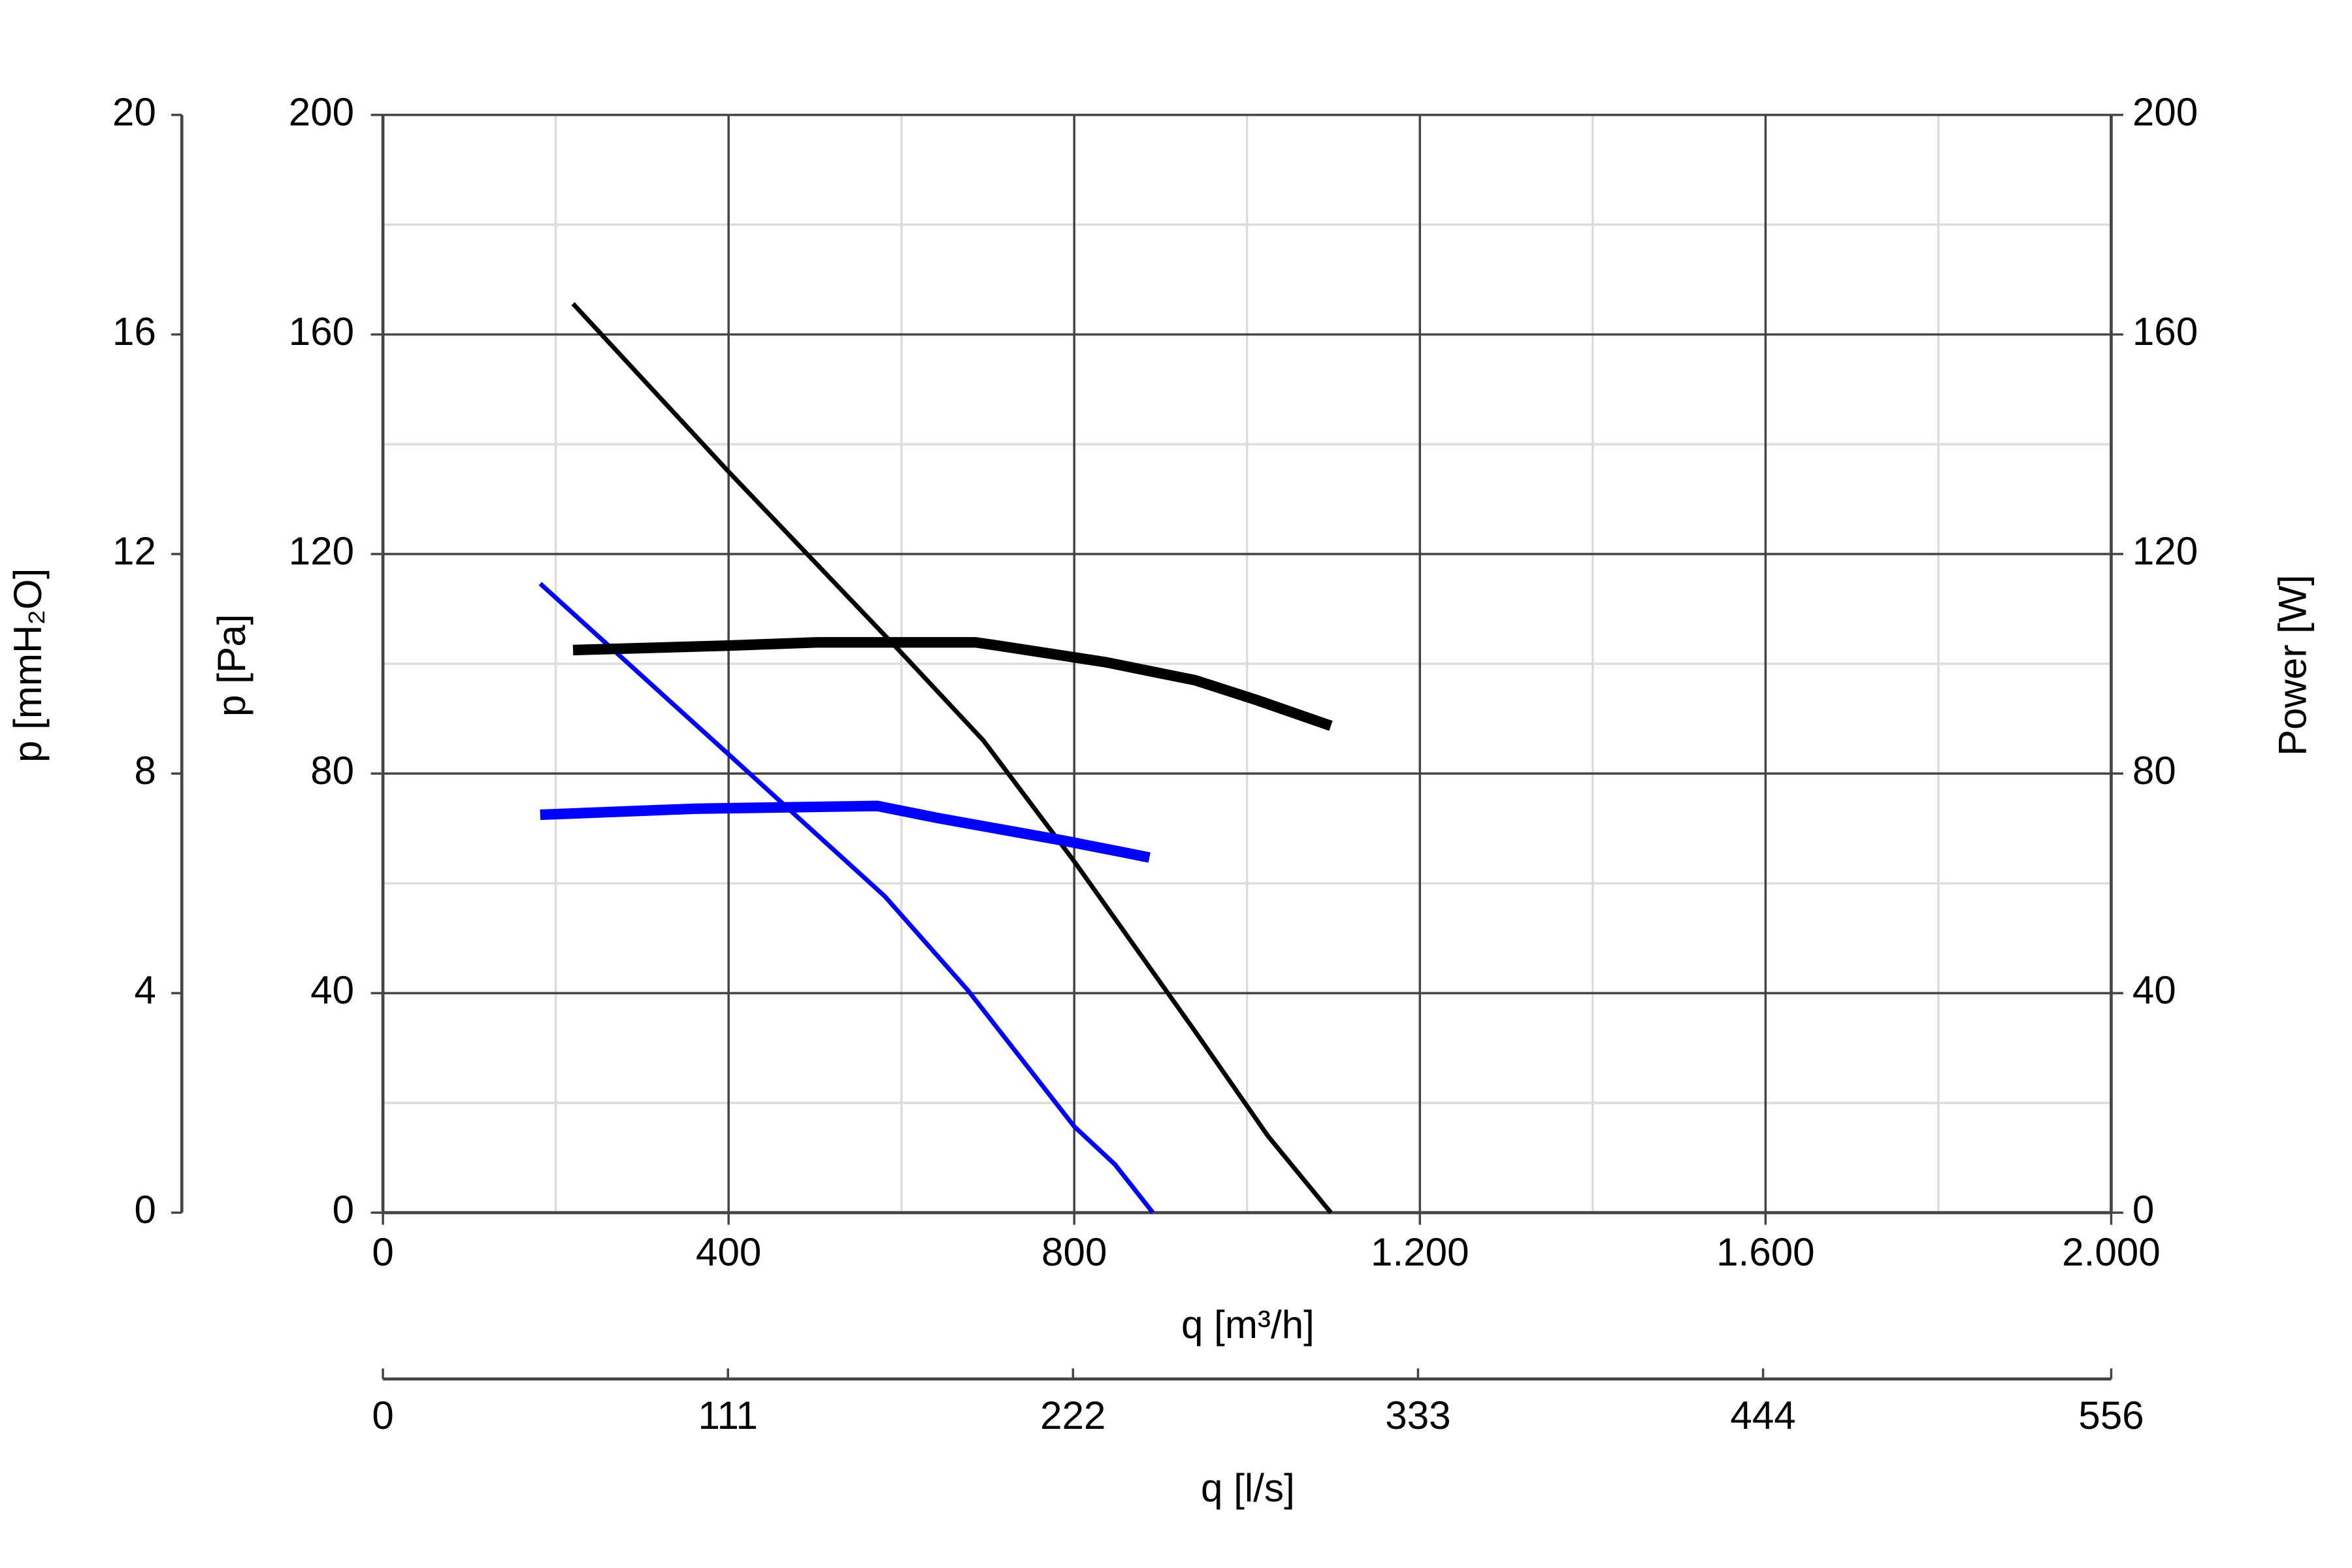 This screenshot has height=1568, width=2352. Describe the element at coordinates (2143, 1210) in the screenshot. I see `y2-tick-label: 0` at that location.